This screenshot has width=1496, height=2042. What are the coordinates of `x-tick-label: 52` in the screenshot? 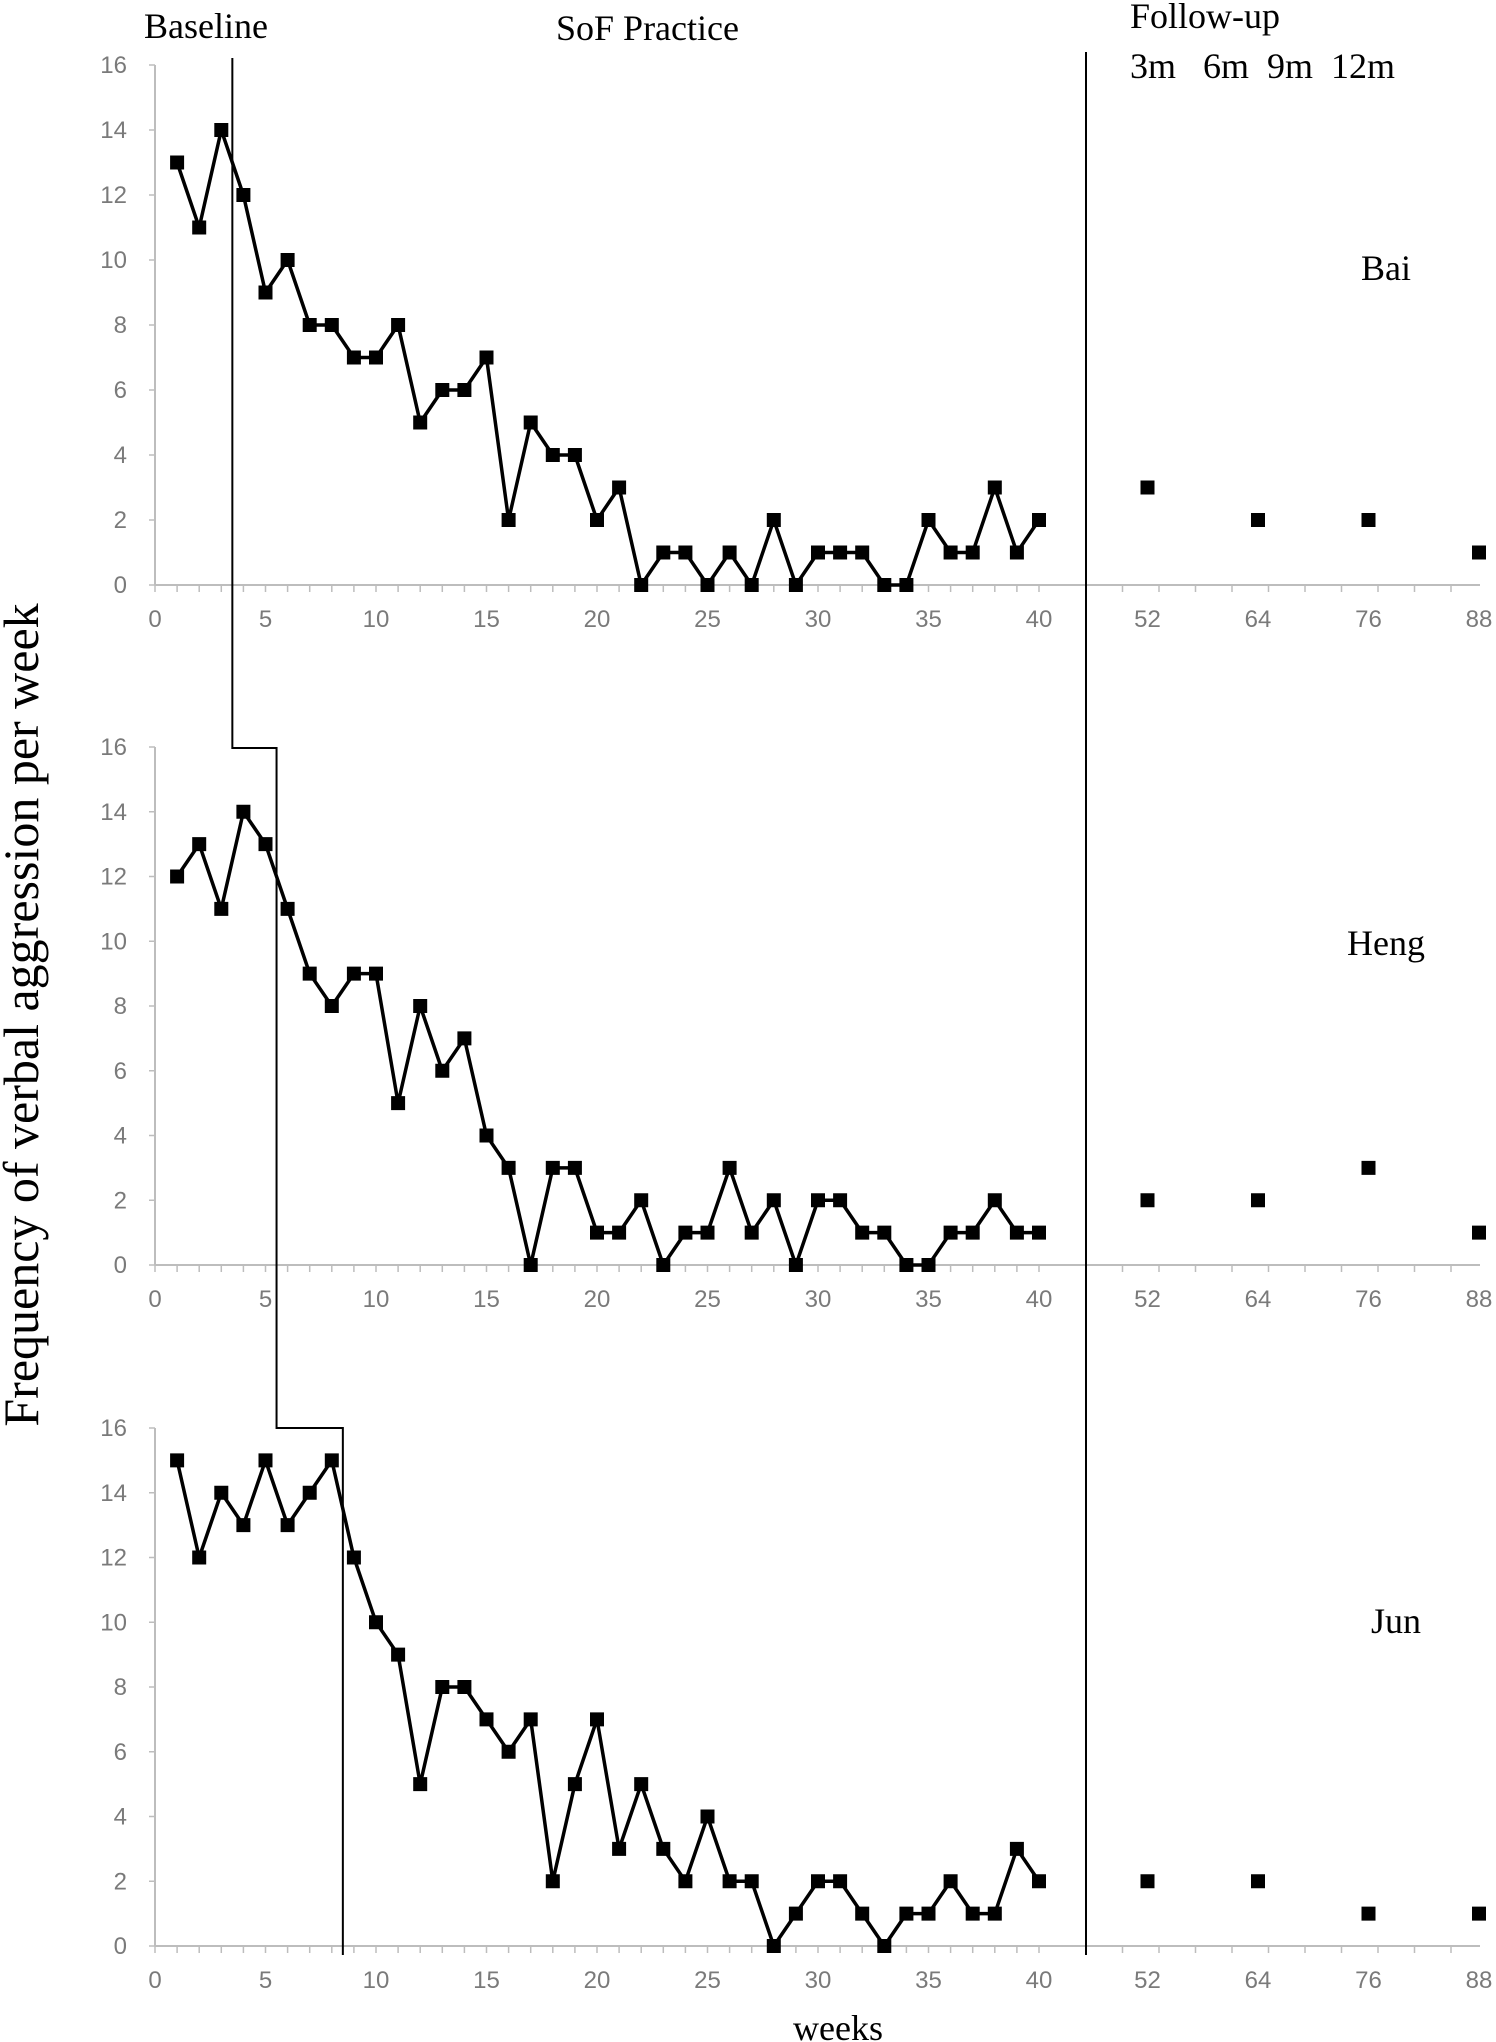 It's located at (1147, 619).